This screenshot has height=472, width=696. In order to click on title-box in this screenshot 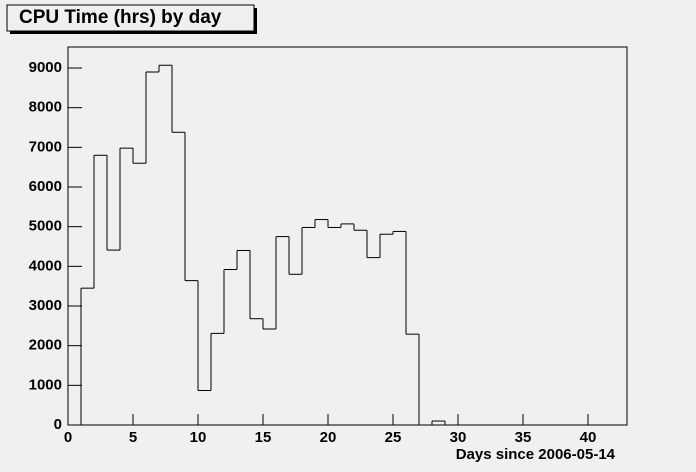, I will do `click(130, 18)`.